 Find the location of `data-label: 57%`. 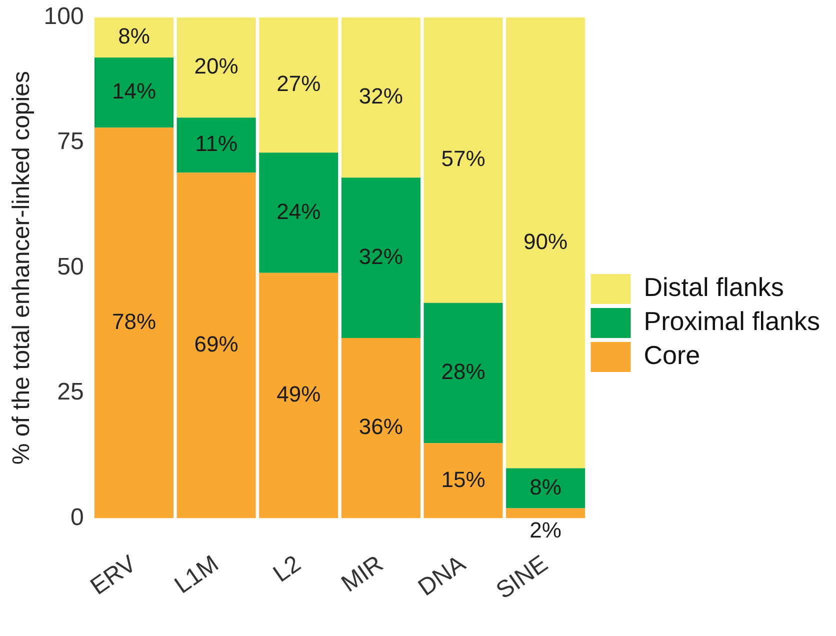

data-label: 57% is located at coordinates (463, 159).